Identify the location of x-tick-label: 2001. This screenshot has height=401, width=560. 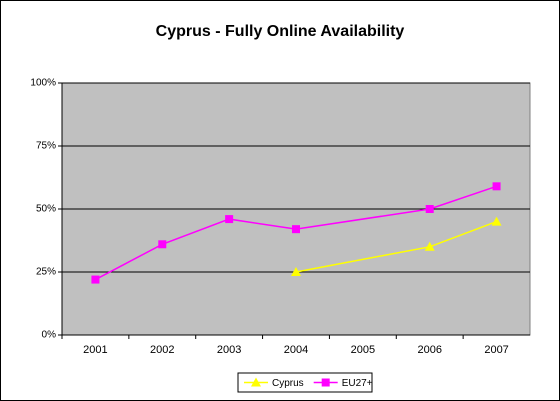
(95, 350).